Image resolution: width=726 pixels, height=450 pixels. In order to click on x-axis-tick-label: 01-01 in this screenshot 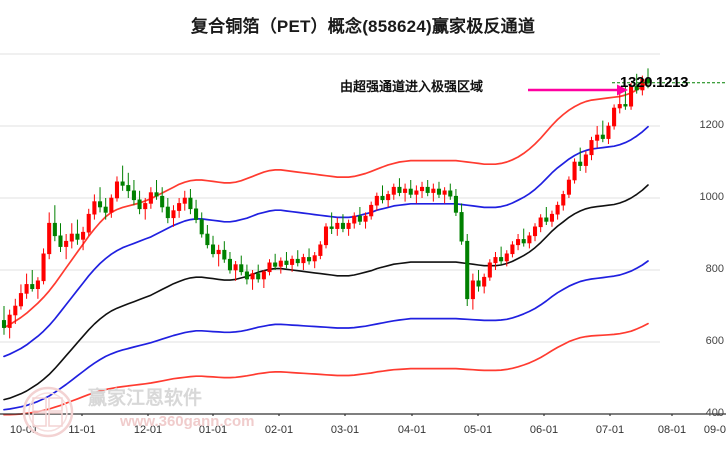, I will do `click(213, 430)`.